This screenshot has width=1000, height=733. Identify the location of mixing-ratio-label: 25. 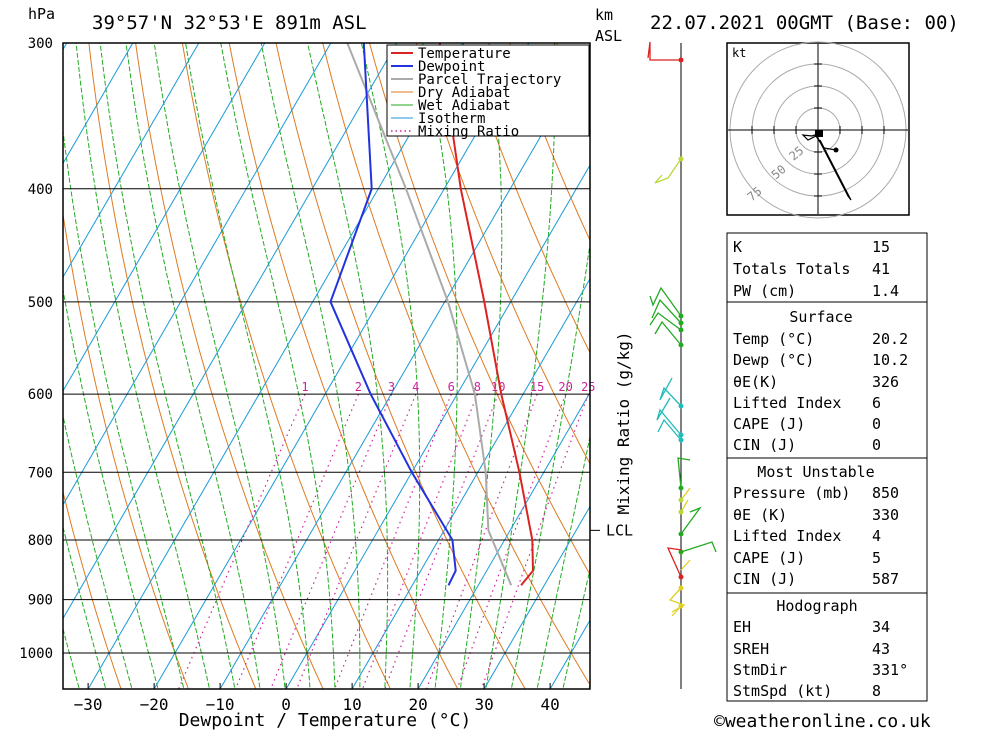
(588, 387).